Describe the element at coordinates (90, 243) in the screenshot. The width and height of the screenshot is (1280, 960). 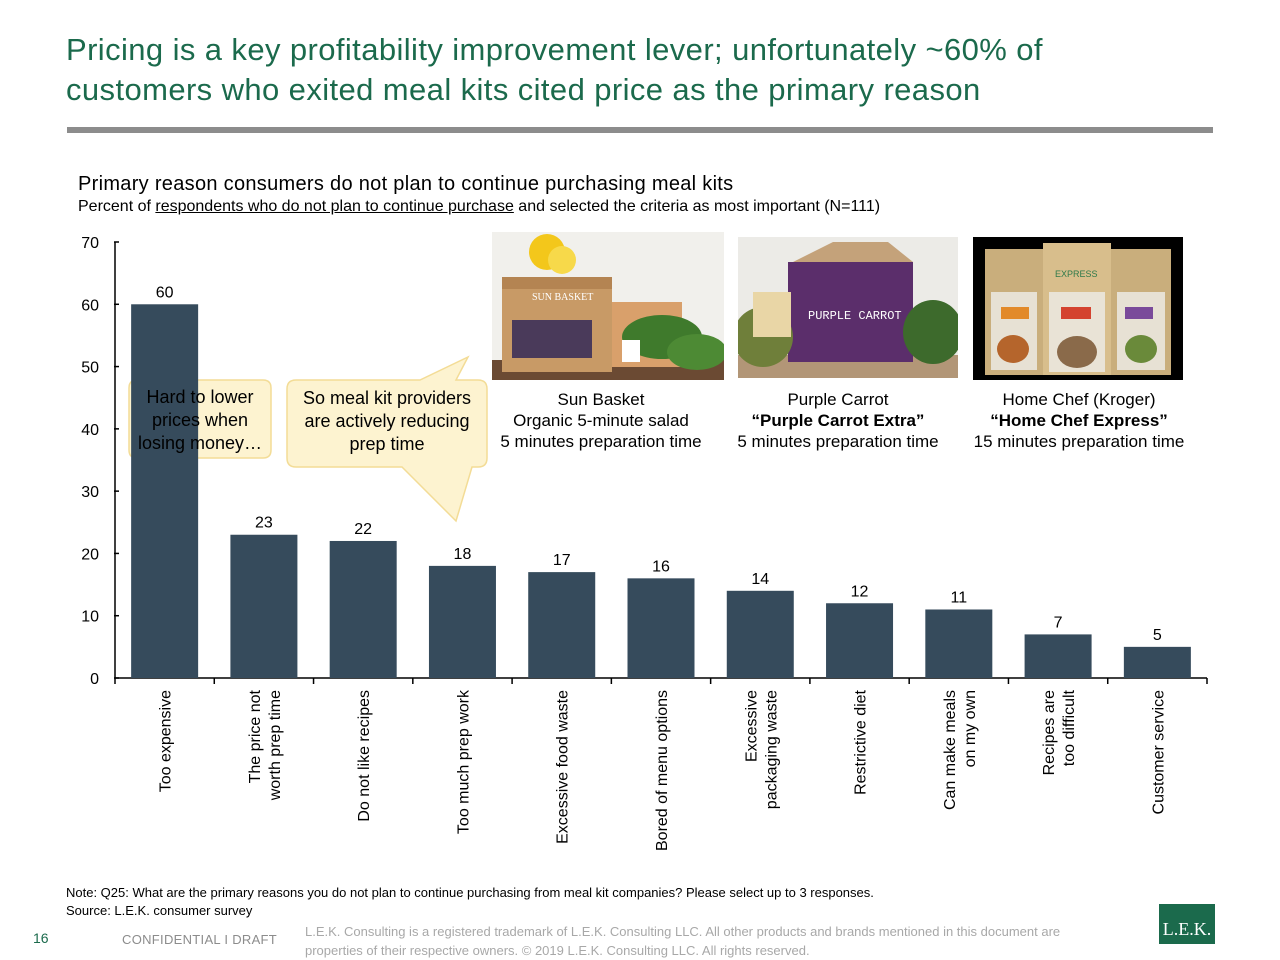
I see `y-tick-label: 70` at that location.